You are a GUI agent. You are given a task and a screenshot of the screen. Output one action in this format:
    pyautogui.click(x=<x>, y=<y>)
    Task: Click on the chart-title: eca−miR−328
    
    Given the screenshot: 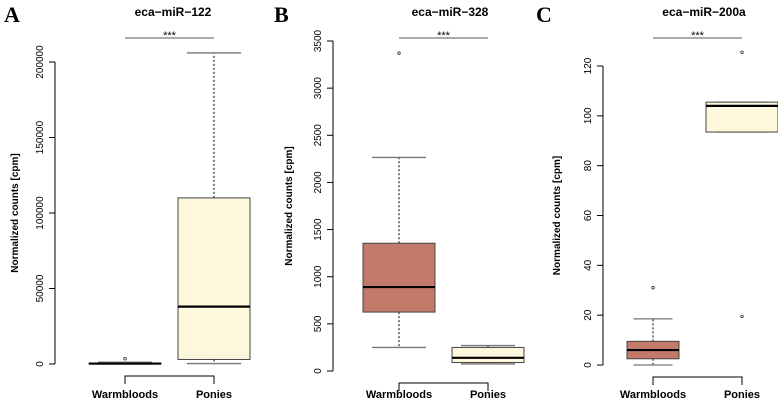 What is the action you would take?
    pyautogui.click(x=450, y=12)
    